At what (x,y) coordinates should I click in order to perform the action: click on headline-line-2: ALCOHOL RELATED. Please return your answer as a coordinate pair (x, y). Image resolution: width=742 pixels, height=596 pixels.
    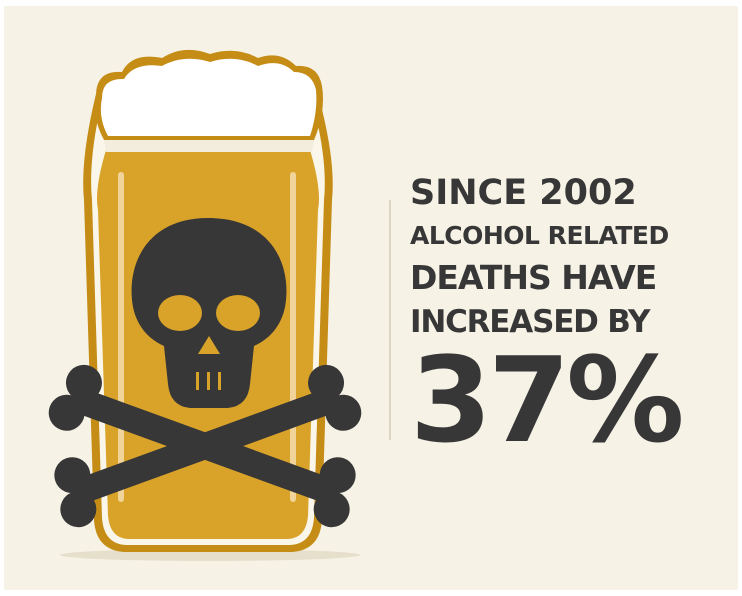
    Looking at the image, I should click on (539, 235).